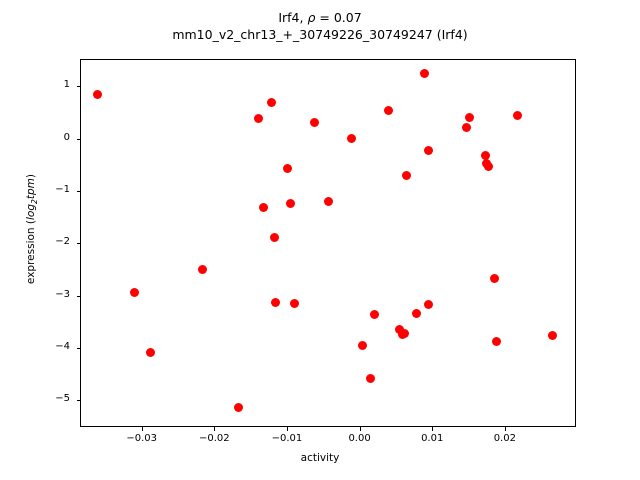 The image size is (640, 480). I want to click on y-tick-label: −3, so click(62, 294).